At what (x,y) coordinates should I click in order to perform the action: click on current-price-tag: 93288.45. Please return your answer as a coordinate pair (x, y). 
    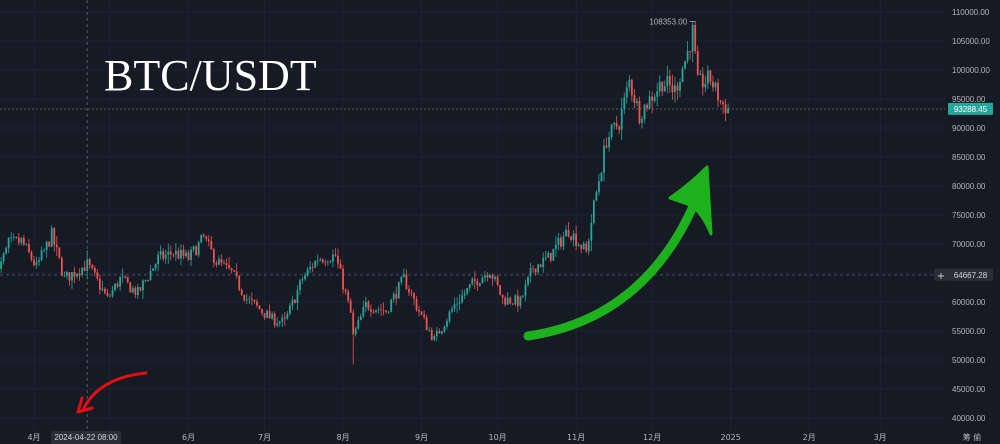
    Looking at the image, I should click on (970, 108).